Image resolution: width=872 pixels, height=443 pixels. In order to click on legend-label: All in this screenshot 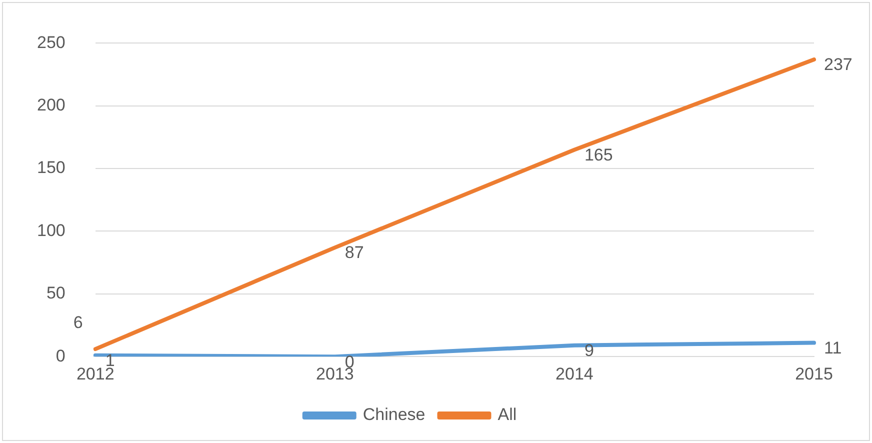, I will do `click(507, 414)`.